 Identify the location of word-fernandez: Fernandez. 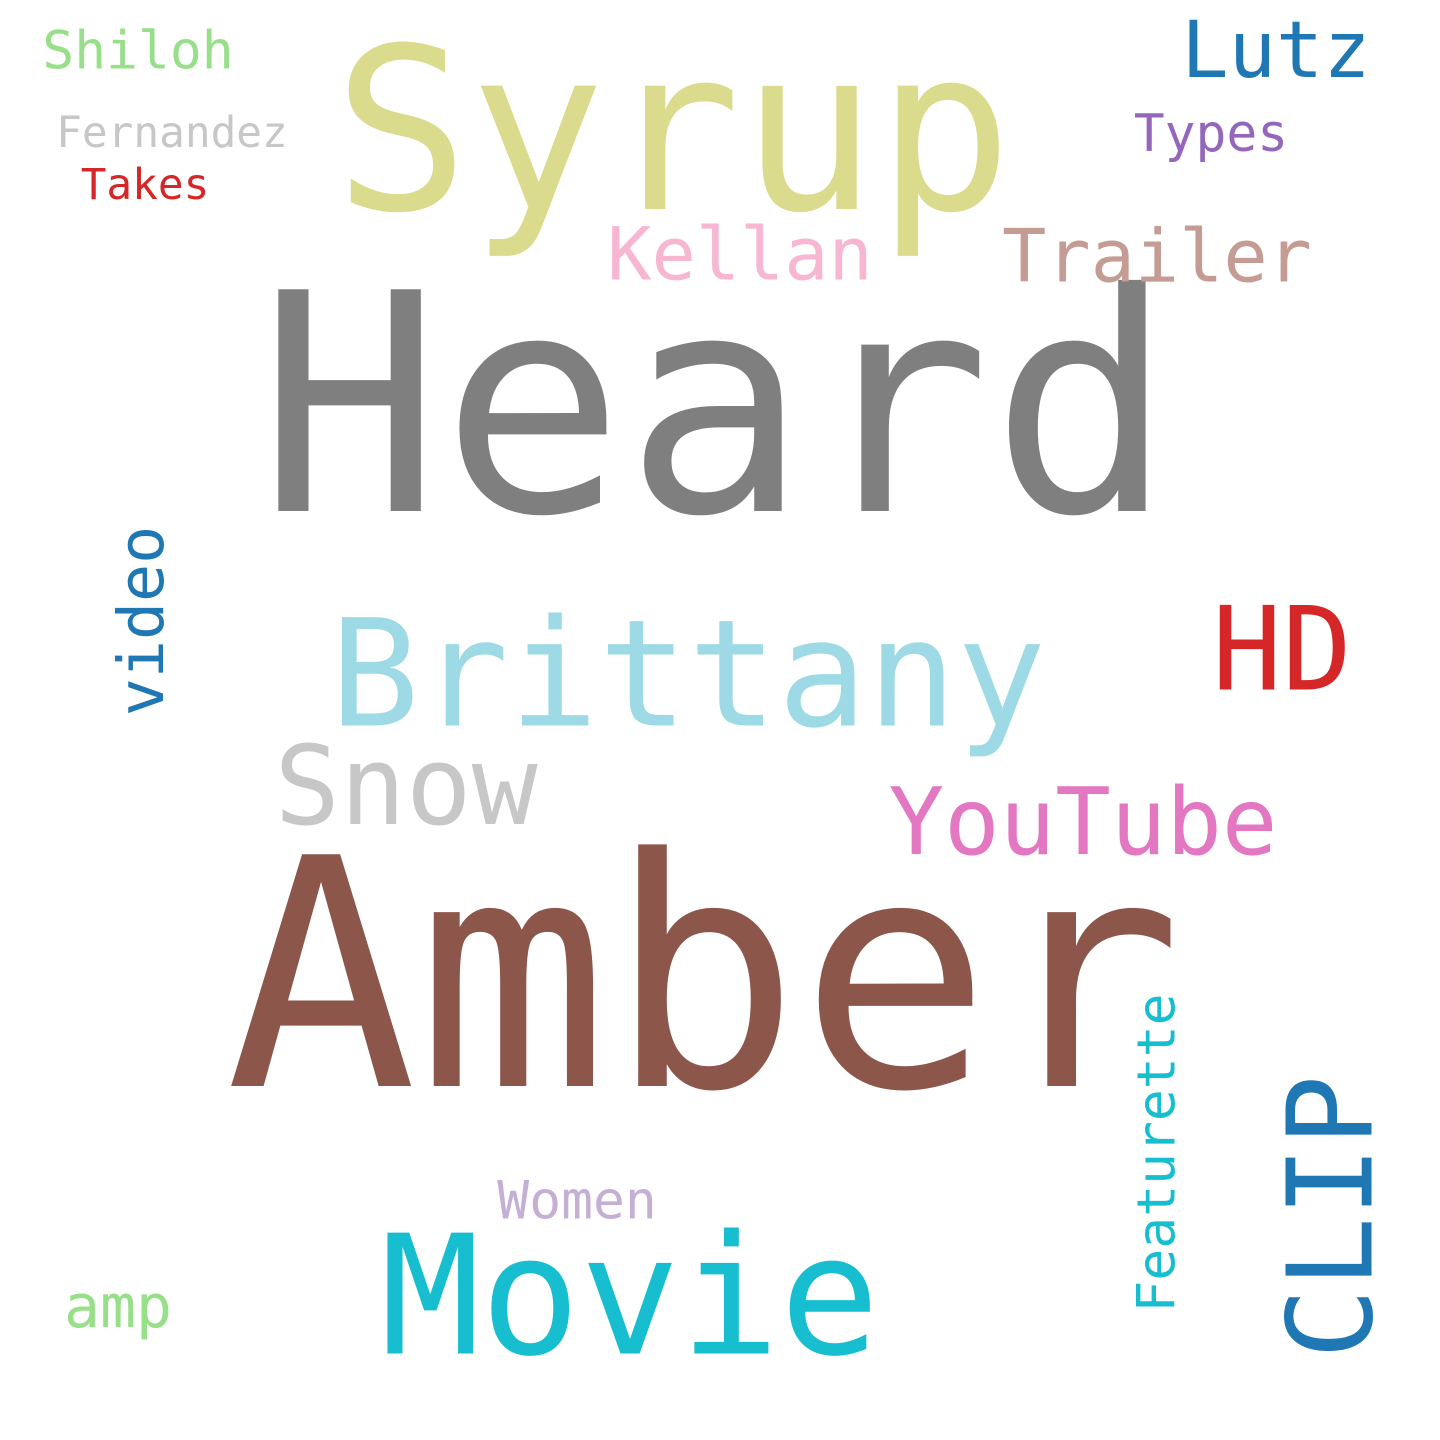
(172, 133).